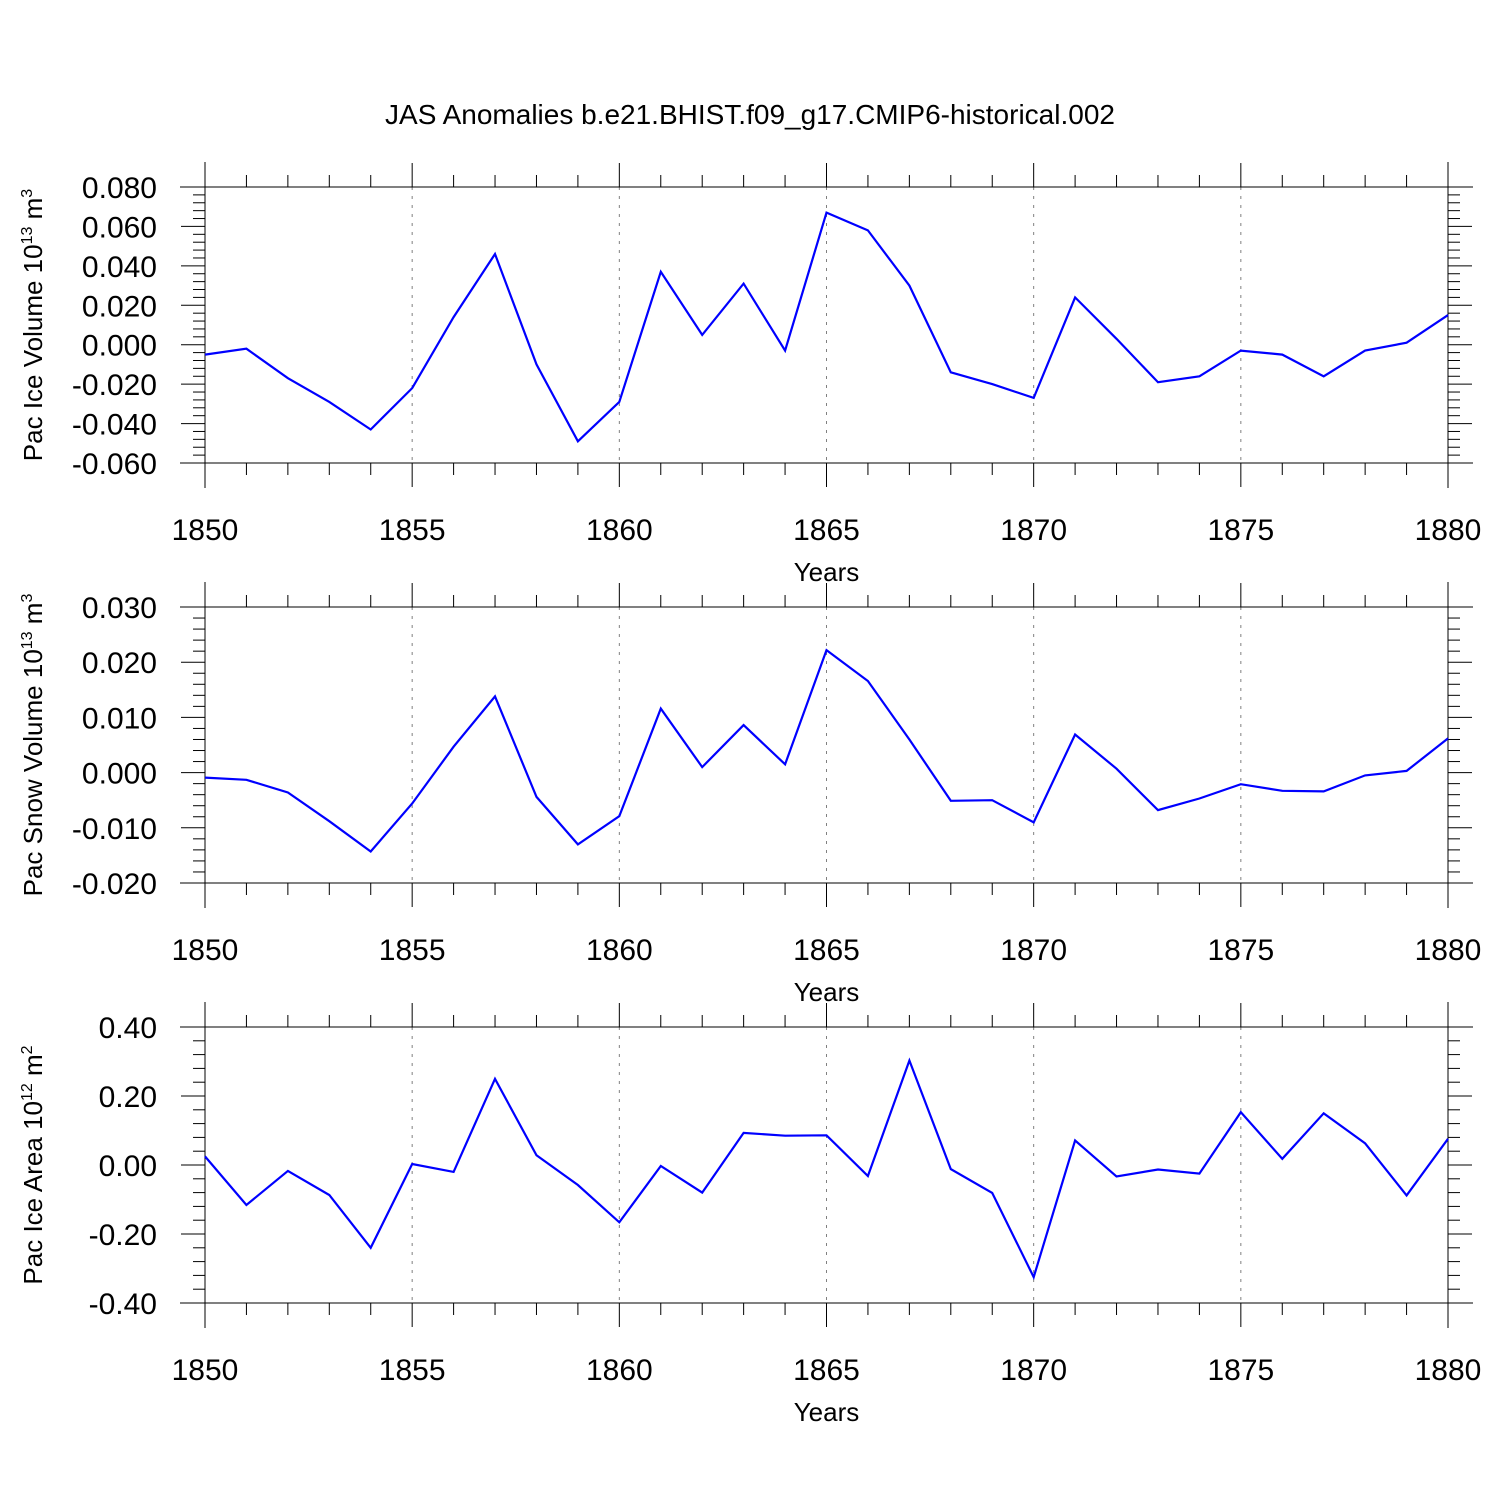  Describe the element at coordinates (128, 1097) in the screenshot. I see `y-tick-label: 0.20` at that location.